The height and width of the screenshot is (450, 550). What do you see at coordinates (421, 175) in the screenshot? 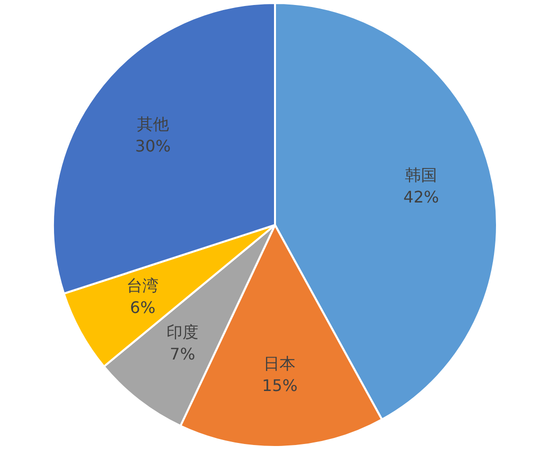
I see `slice-label: 韩国` at bounding box center [421, 175].